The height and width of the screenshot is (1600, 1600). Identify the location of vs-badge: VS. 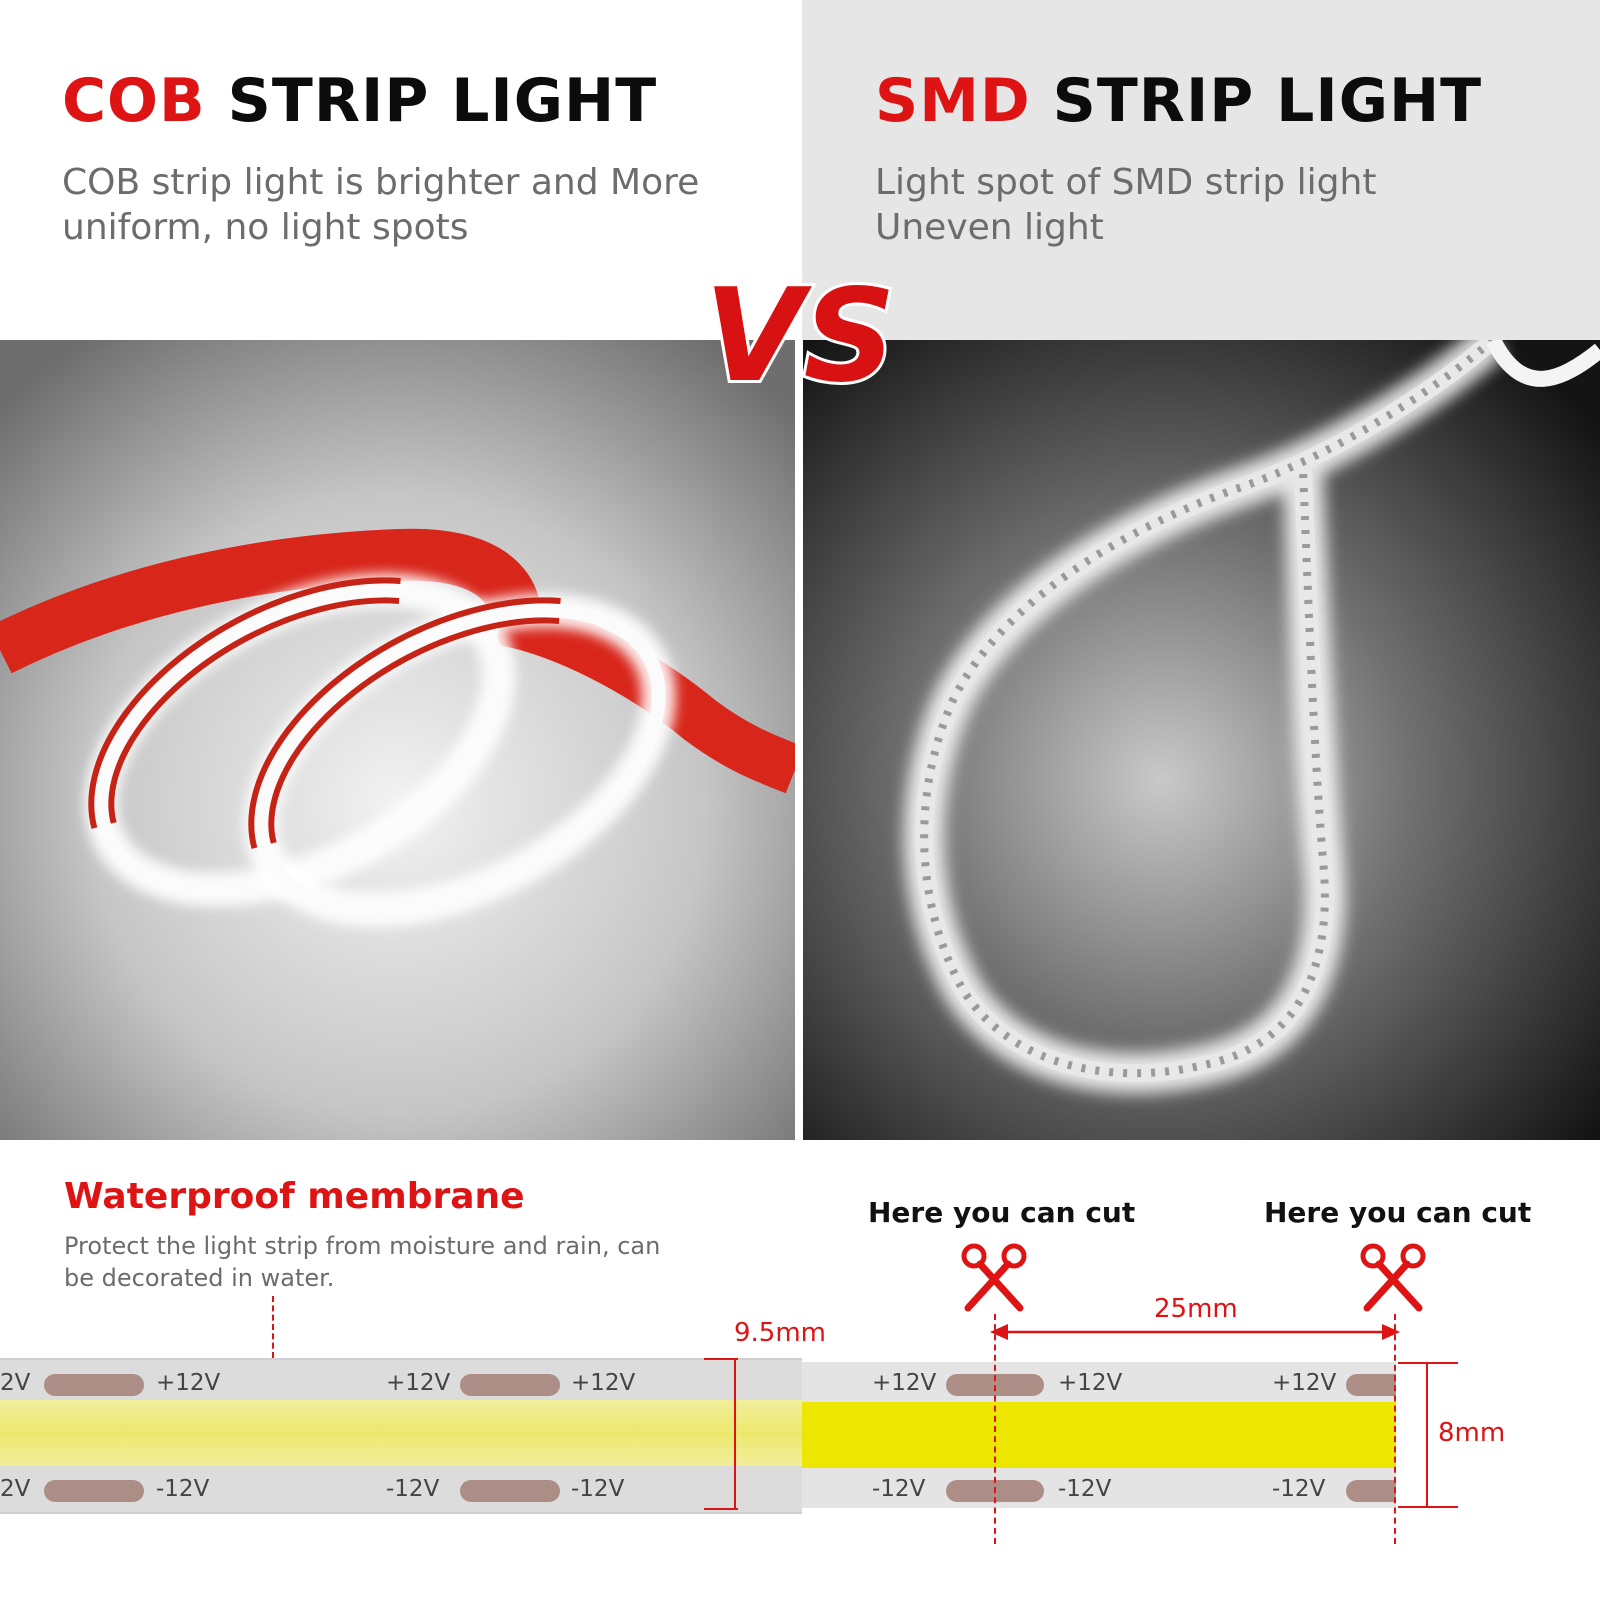
(799, 332).